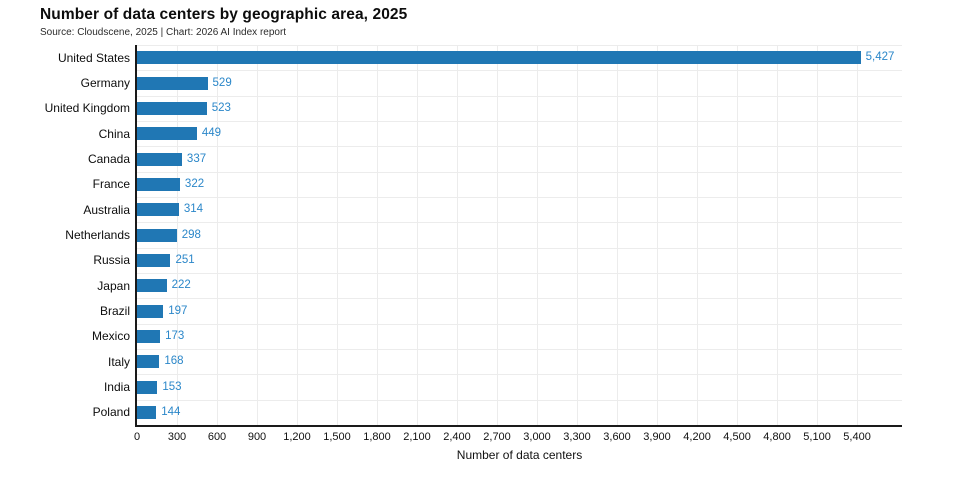 This screenshot has height=480, width=958. I want to click on bar-value-label: 222, so click(181, 285).